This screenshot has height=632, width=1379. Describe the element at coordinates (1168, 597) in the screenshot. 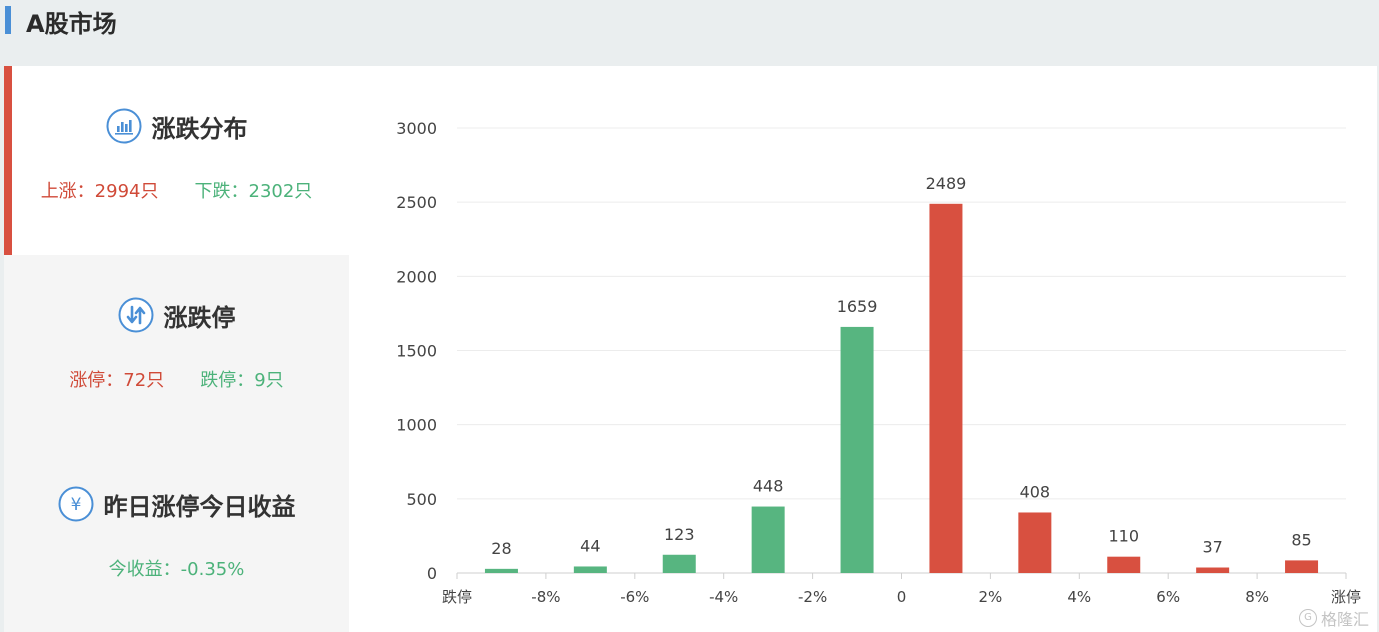

I see `x-tick-label: 6%` at that location.